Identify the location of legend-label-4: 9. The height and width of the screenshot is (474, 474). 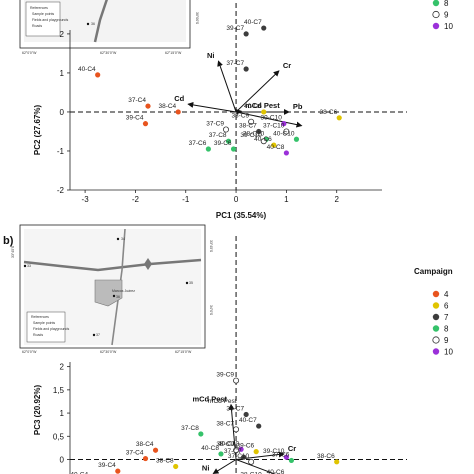
(446, 340).